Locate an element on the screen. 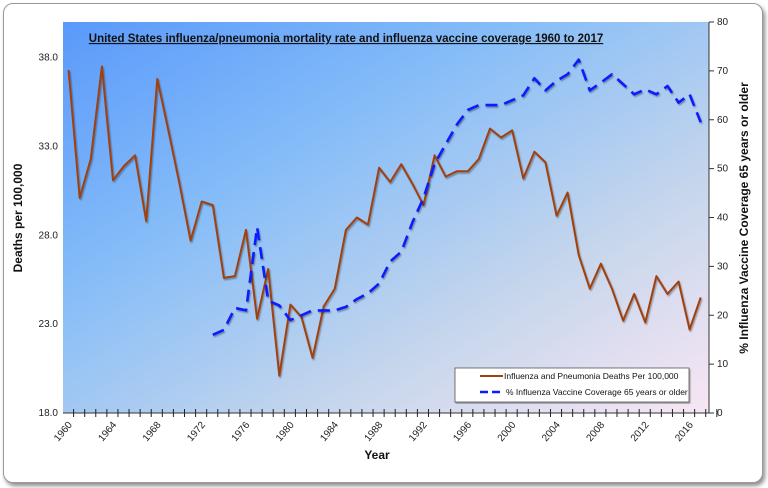  x-tick-label: 2016 is located at coordinates (684, 432).